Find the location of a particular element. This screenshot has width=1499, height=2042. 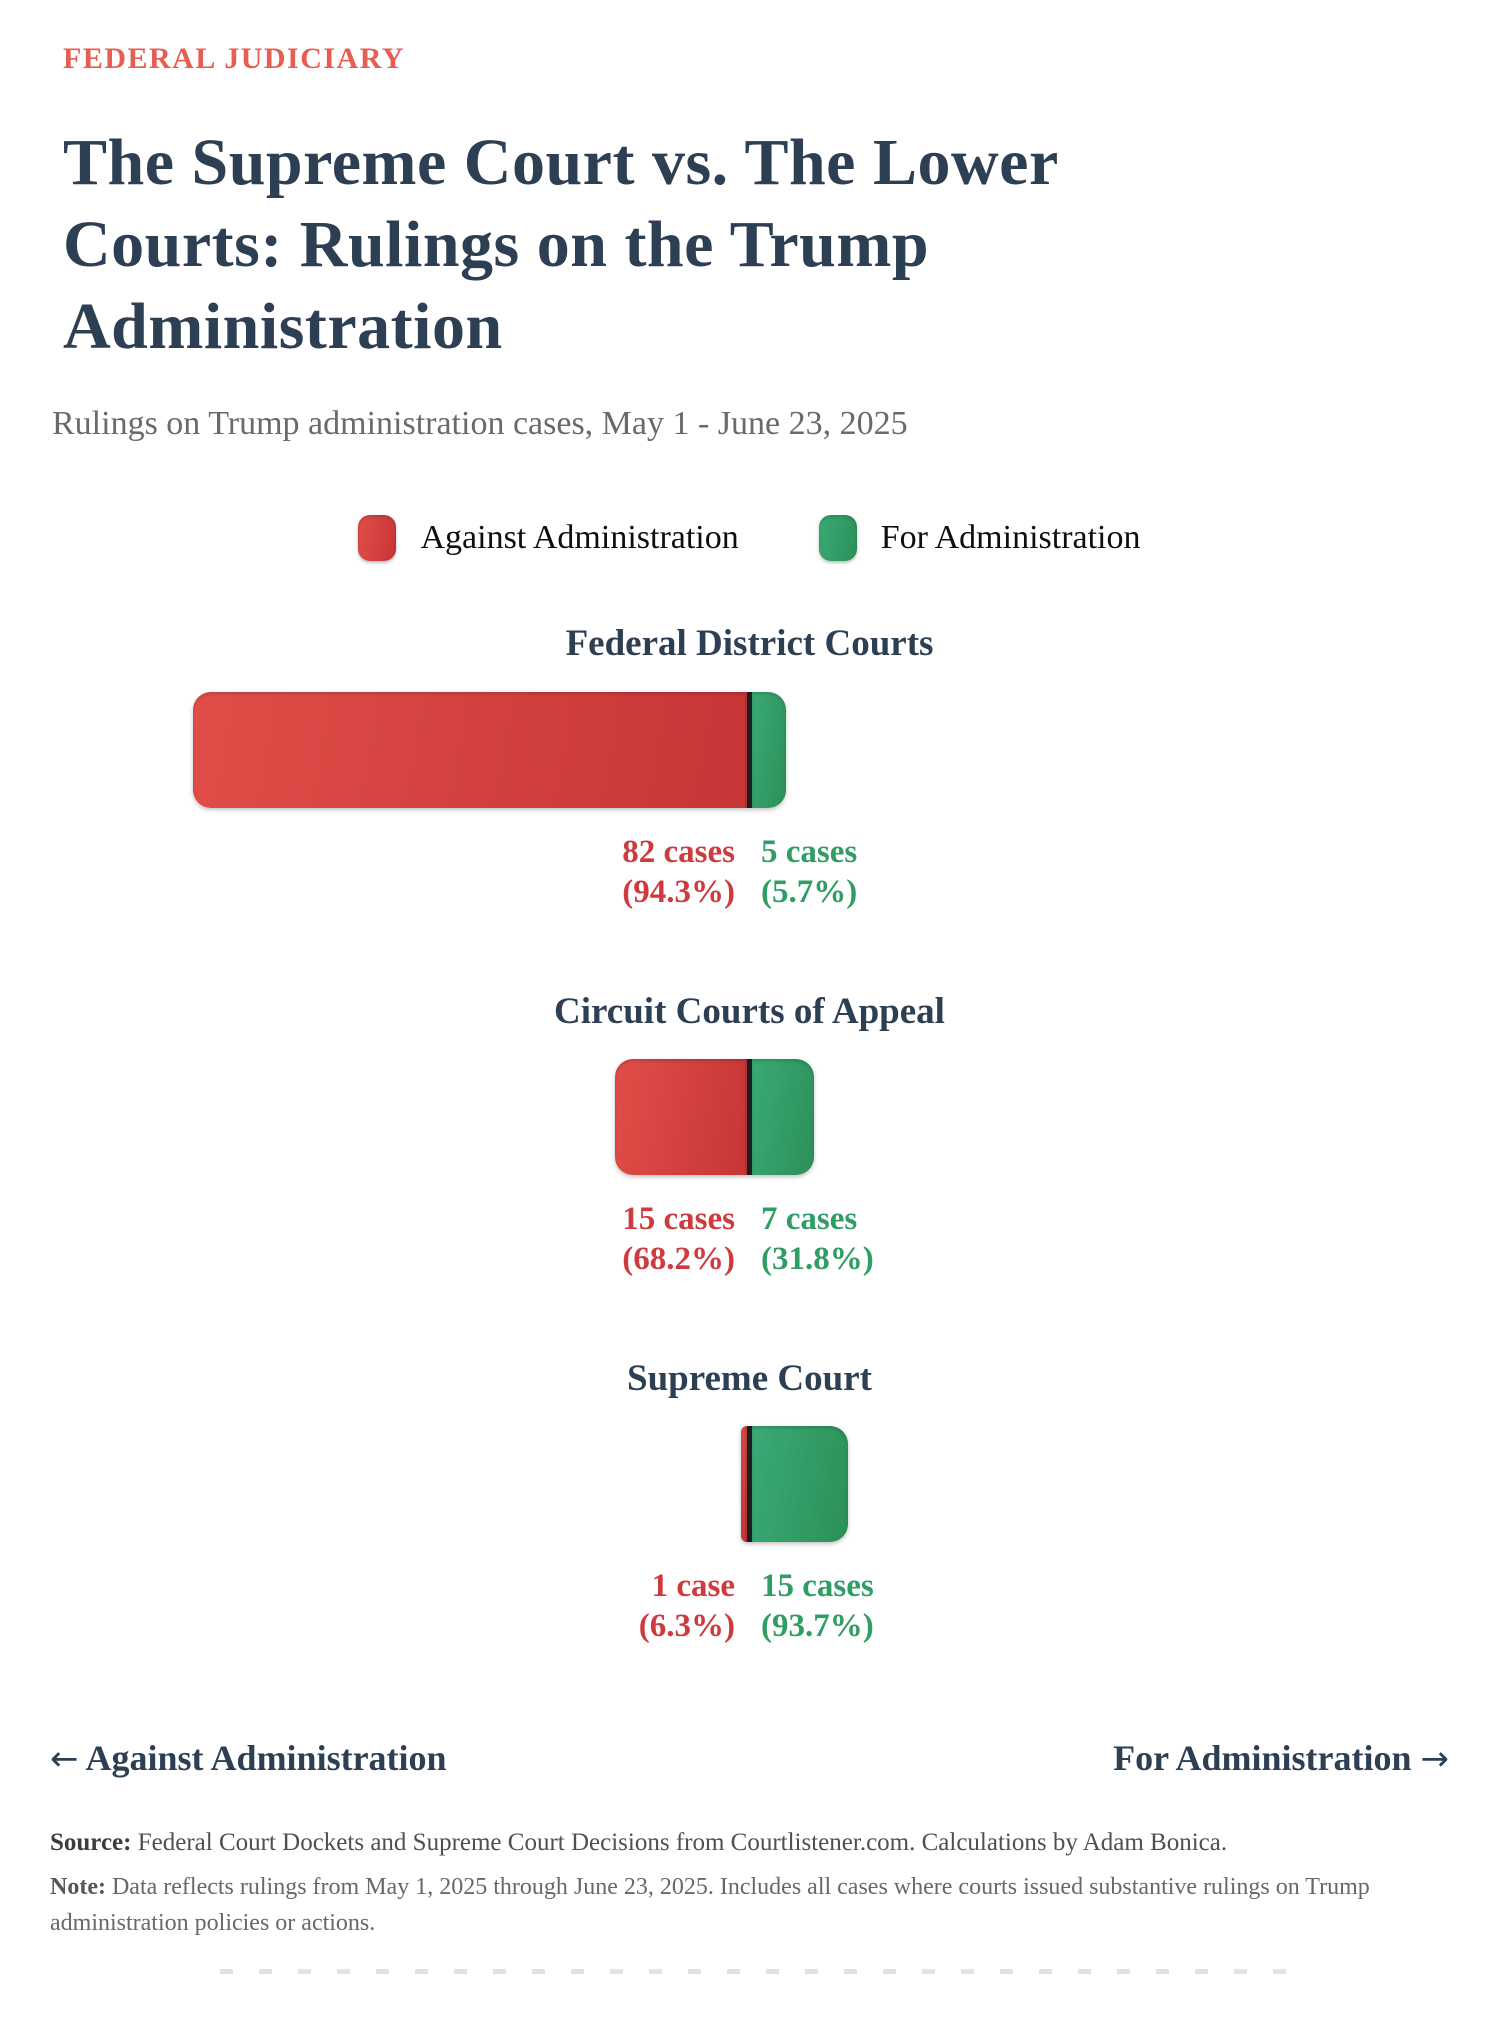

legend-item-against: Against Administration is located at coordinates (548, 538).